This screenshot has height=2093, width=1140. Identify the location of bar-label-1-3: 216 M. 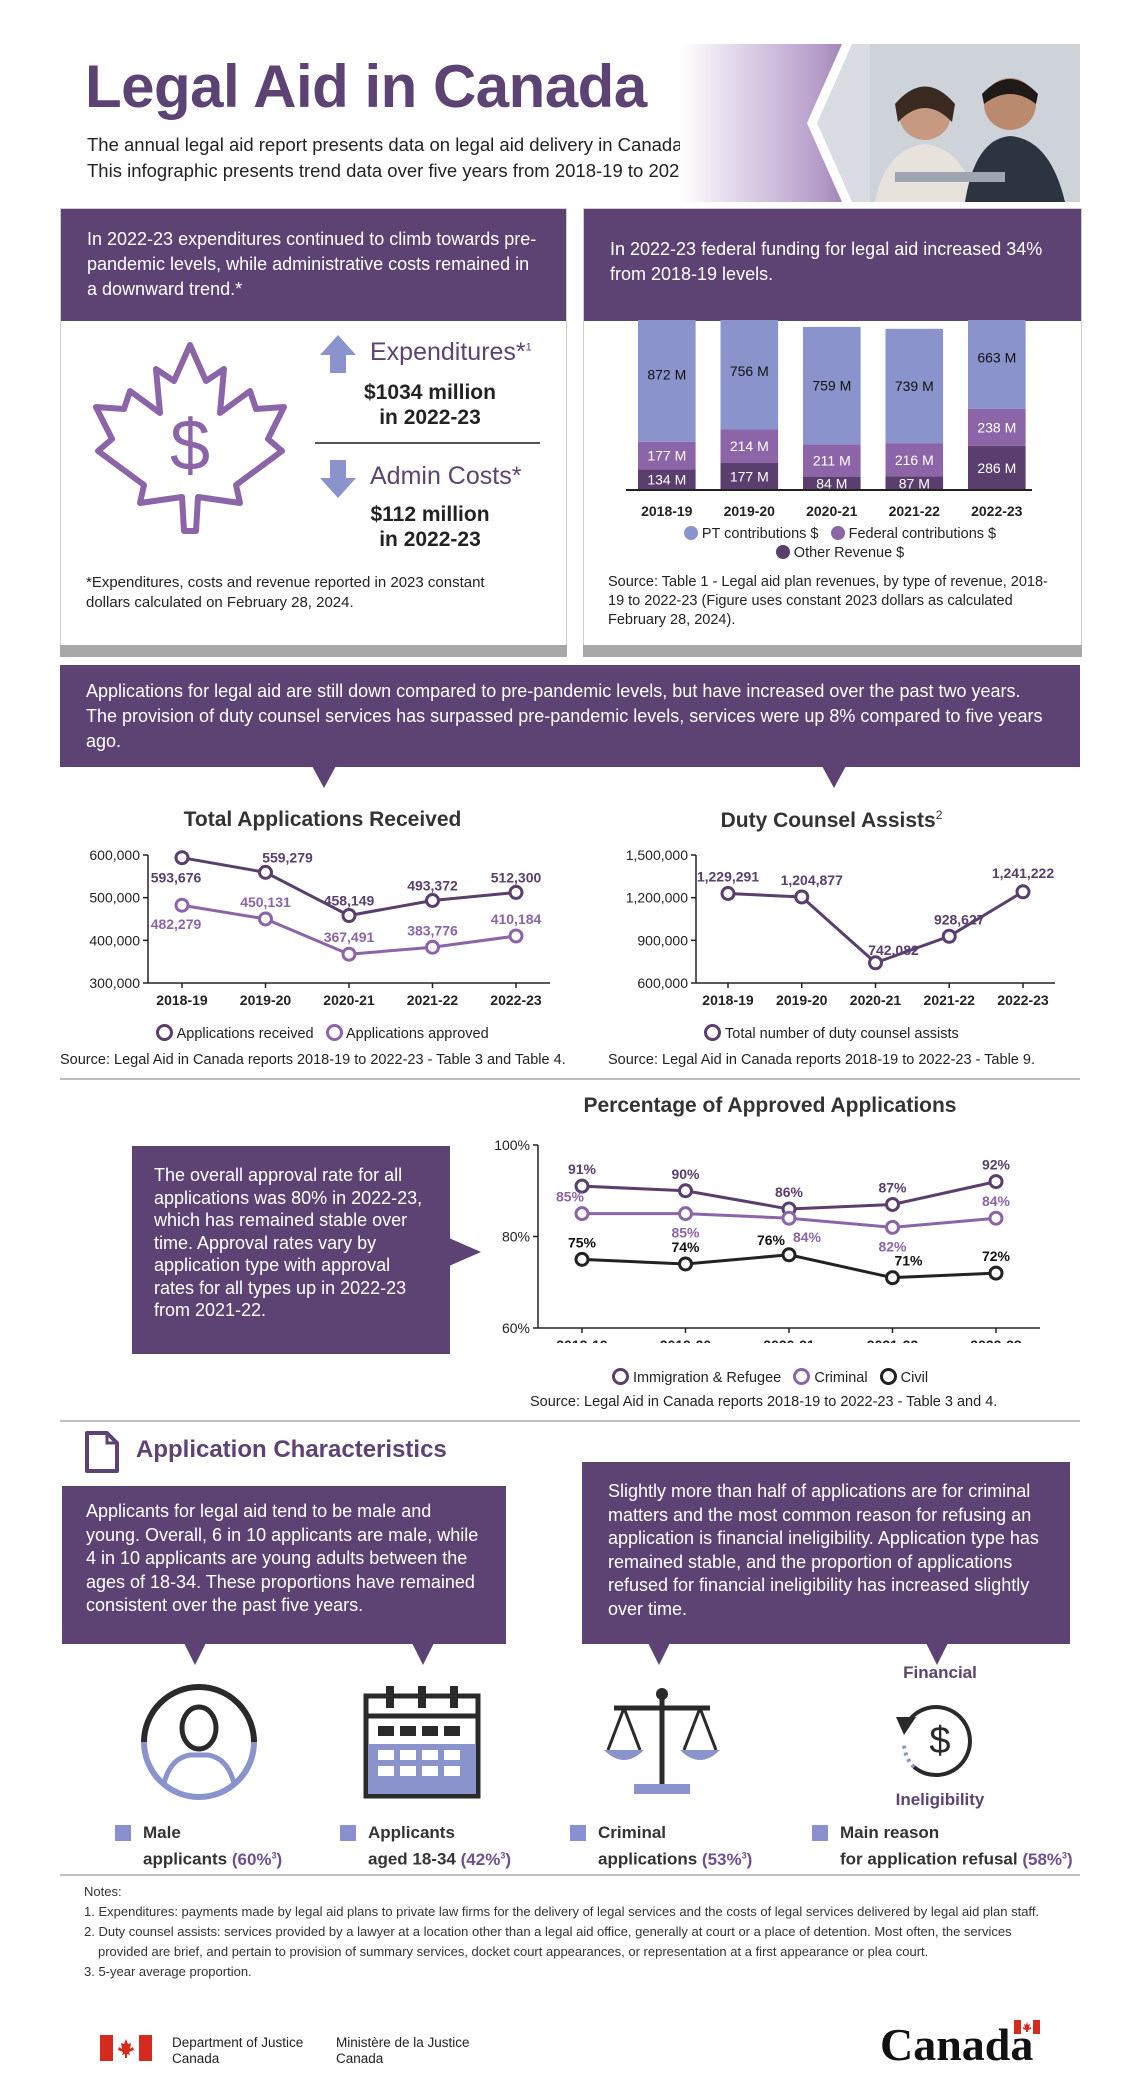
(914, 460).